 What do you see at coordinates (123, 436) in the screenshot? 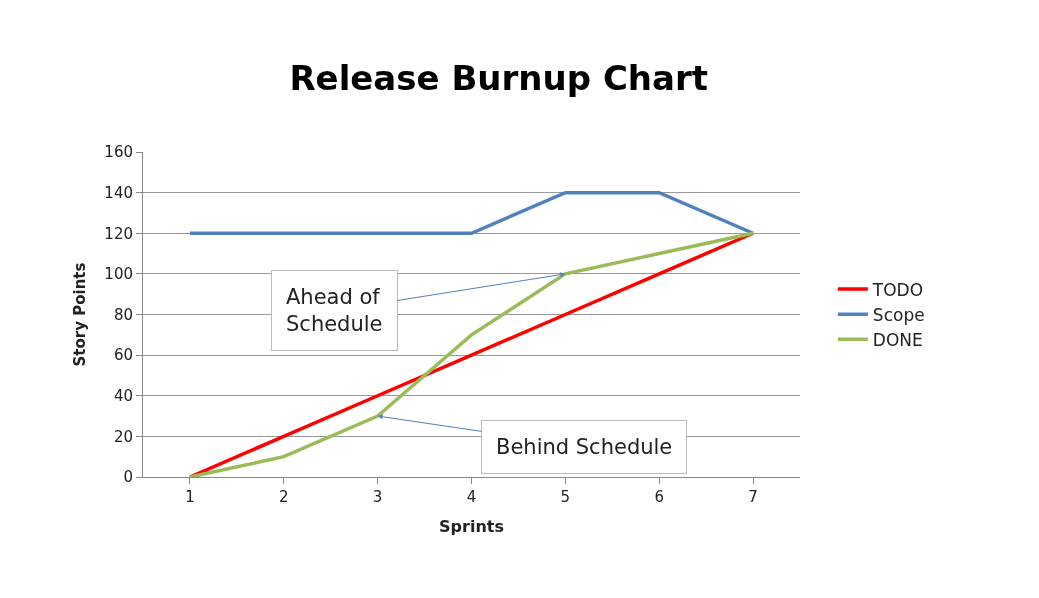
I see `y-tick-label: 20` at bounding box center [123, 436].